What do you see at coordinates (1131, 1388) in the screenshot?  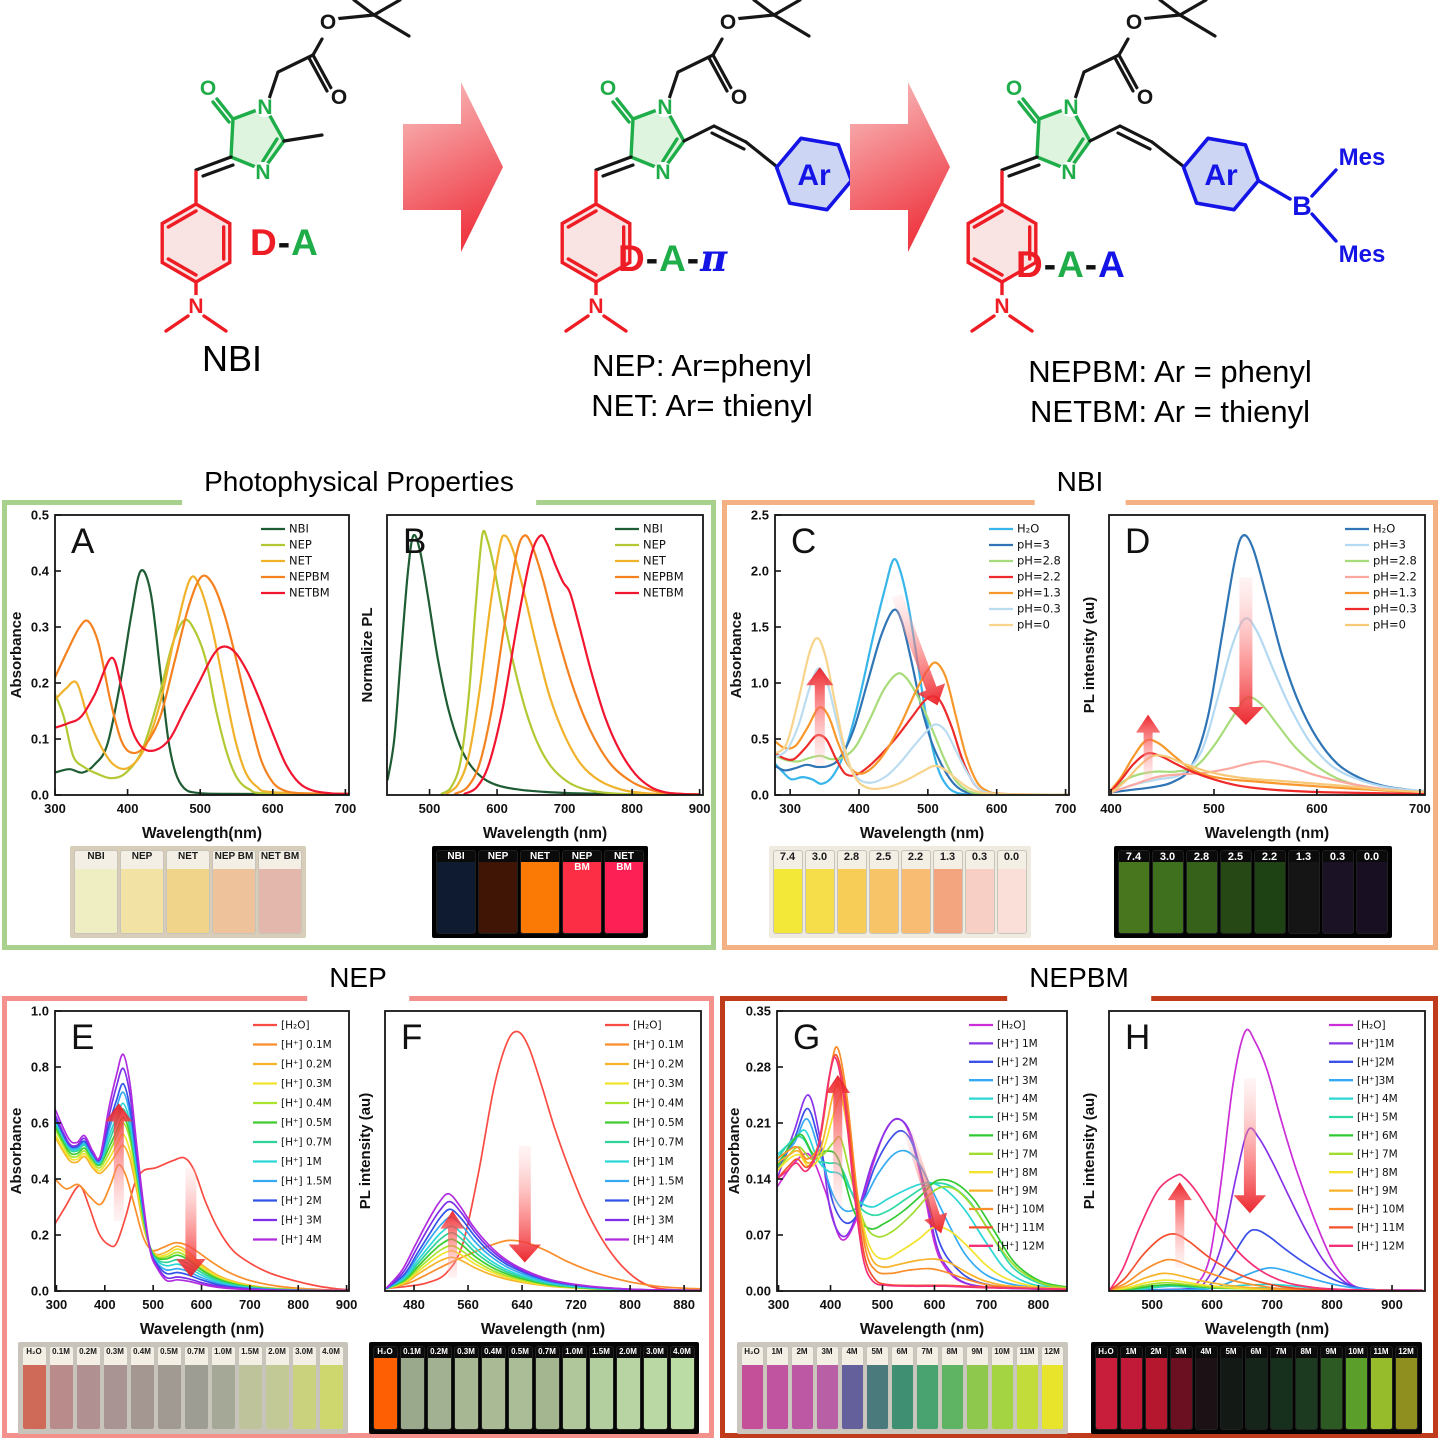 I see `cuvette: 1M` at bounding box center [1131, 1388].